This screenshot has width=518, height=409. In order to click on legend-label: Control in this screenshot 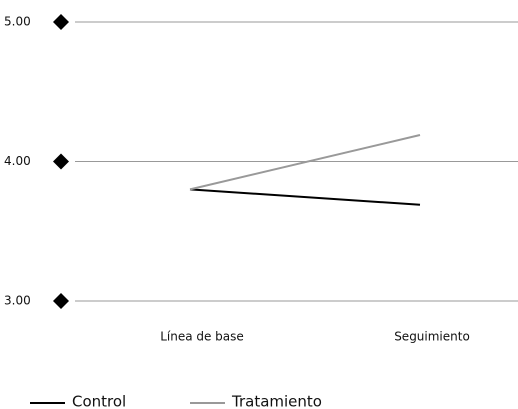, I will do `click(99, 401)`.